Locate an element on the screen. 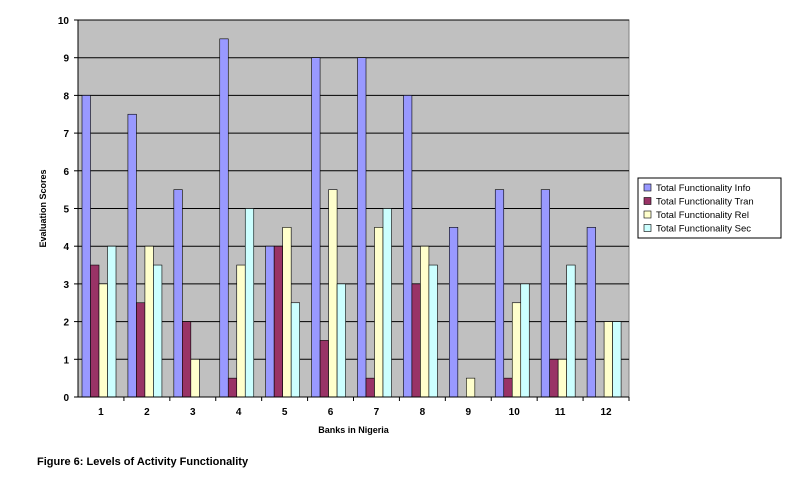  legend-label-4: Total Functionality Sec is located at coordinates (703, 229).